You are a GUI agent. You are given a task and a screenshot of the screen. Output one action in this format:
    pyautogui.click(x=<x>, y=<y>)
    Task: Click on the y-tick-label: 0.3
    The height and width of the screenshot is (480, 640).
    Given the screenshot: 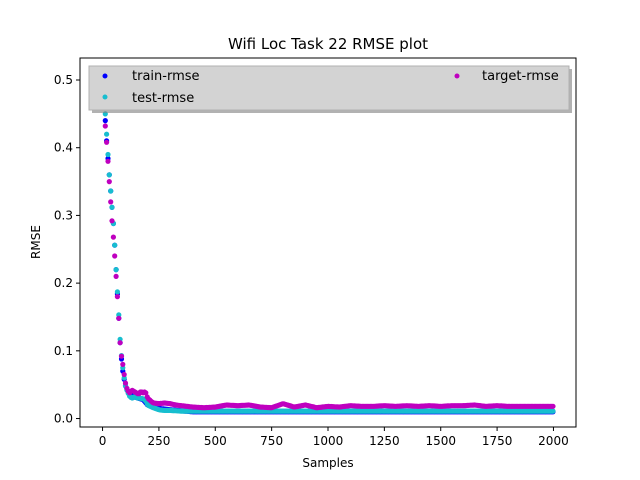 What is the action you would take?
    pyautogui.click(x=63, y=215)
    